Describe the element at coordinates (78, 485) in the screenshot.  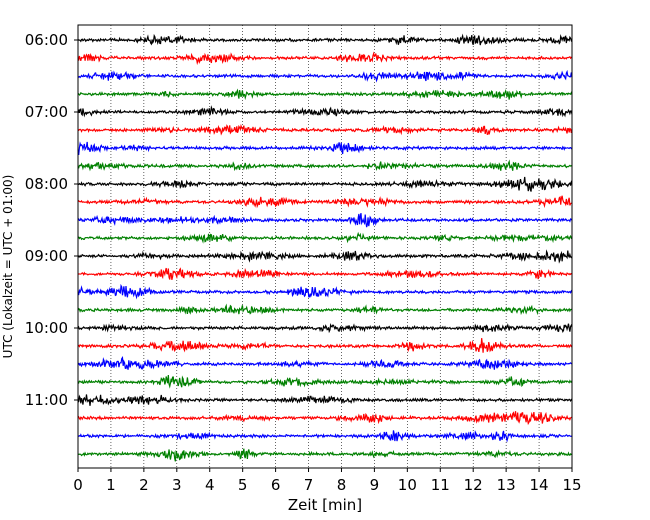
I see `x-tick-label: 0` at that location.